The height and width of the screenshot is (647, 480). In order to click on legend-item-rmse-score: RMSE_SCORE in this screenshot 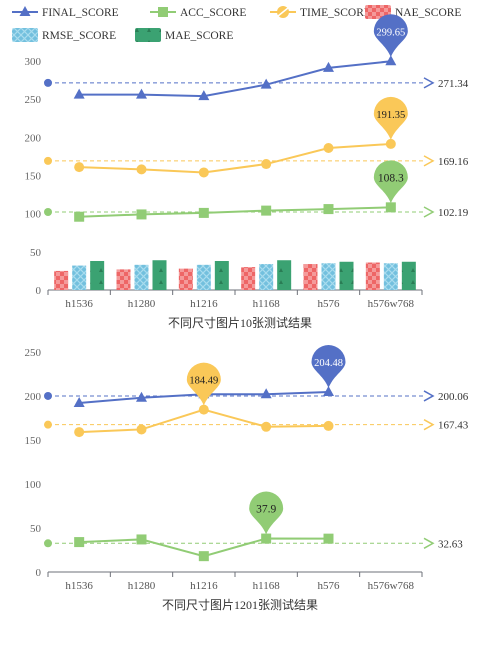, I will do `click(64, 35)`.